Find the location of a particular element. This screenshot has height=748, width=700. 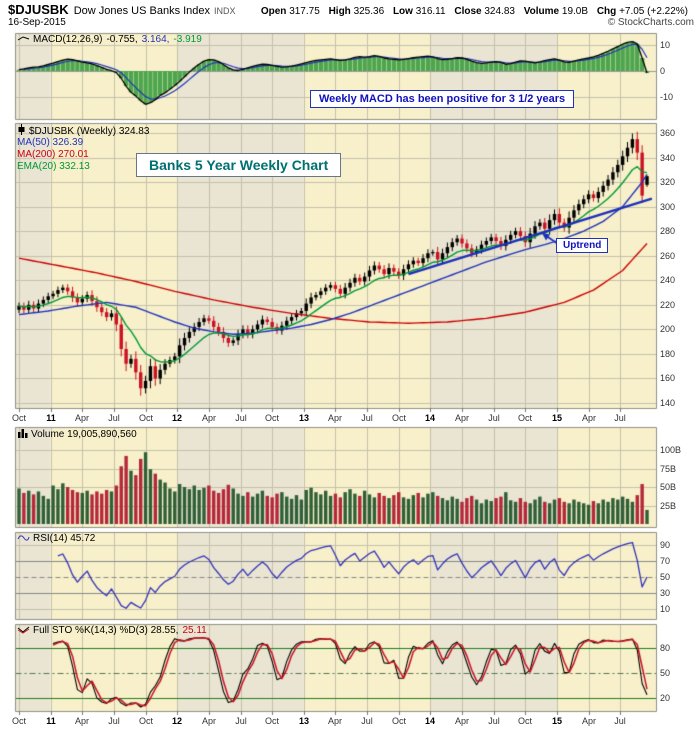

chart-subheader: 16-Sep-2015 © StockCharts.com is located at coordinates (351, 22).